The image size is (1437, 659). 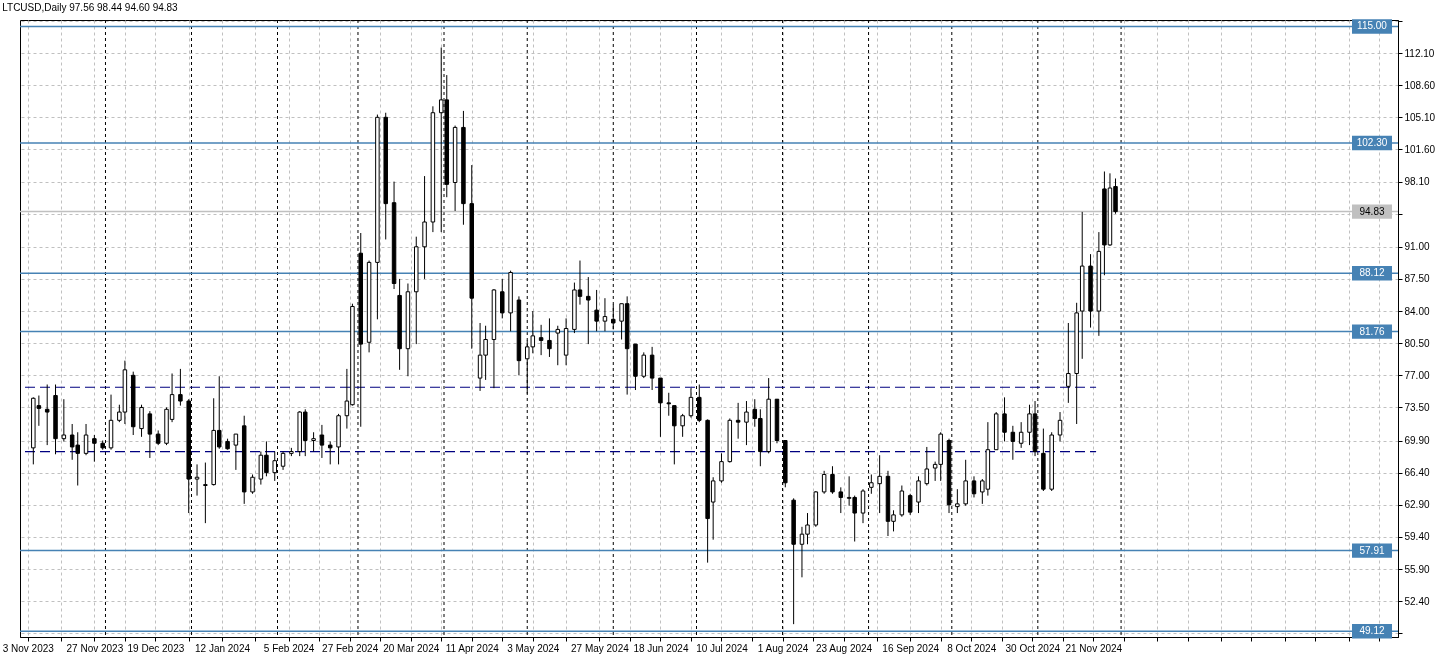 What do you see at coordinates (1419, 53) in the screenshot?
I see `y-tick-label: 112.10` at bounding box center [1419, 53].